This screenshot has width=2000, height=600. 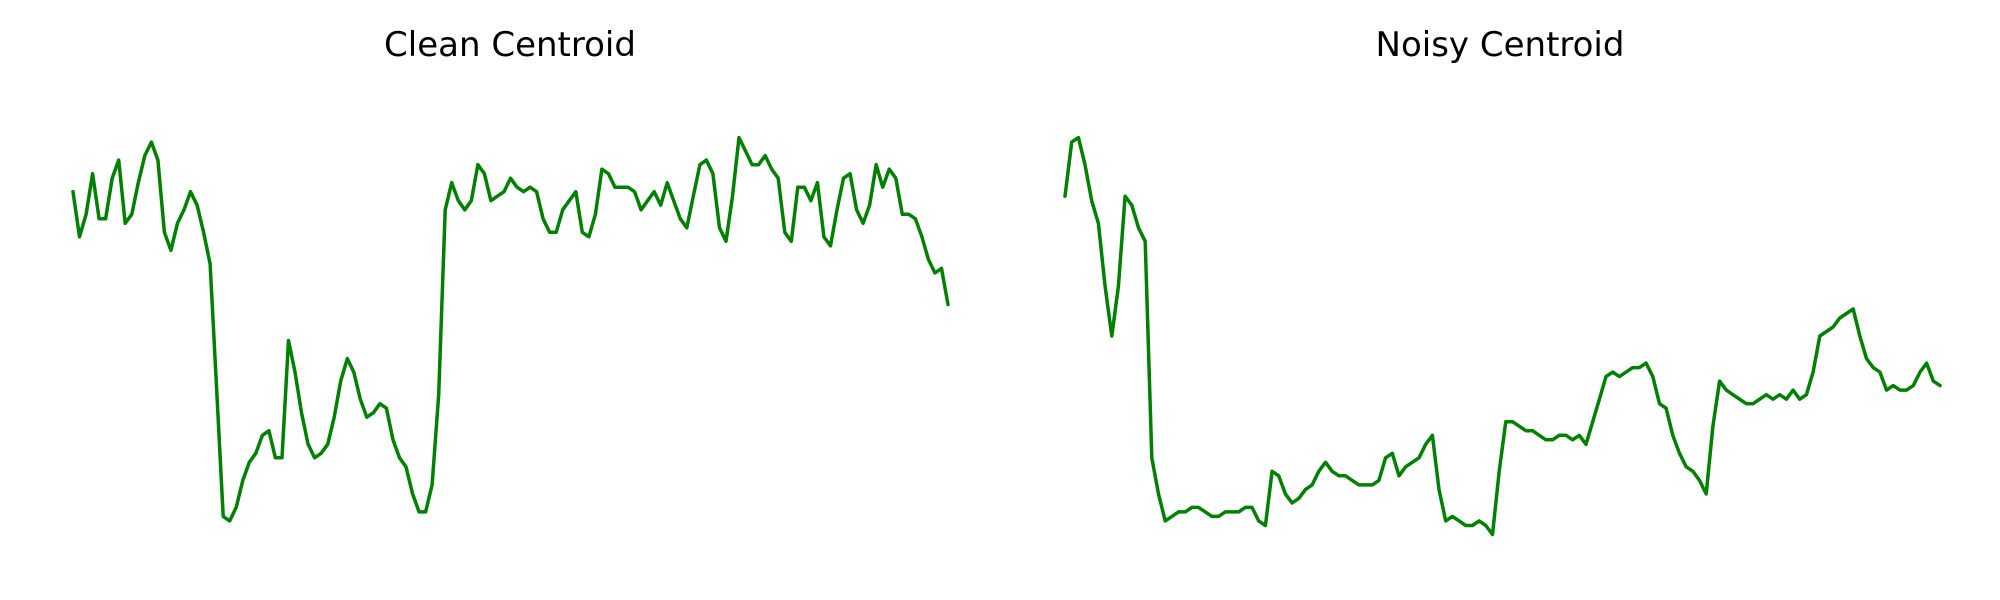 I want to click on noisy-centroid-title: Noisy Centroid, so click(x=1500, y=45).